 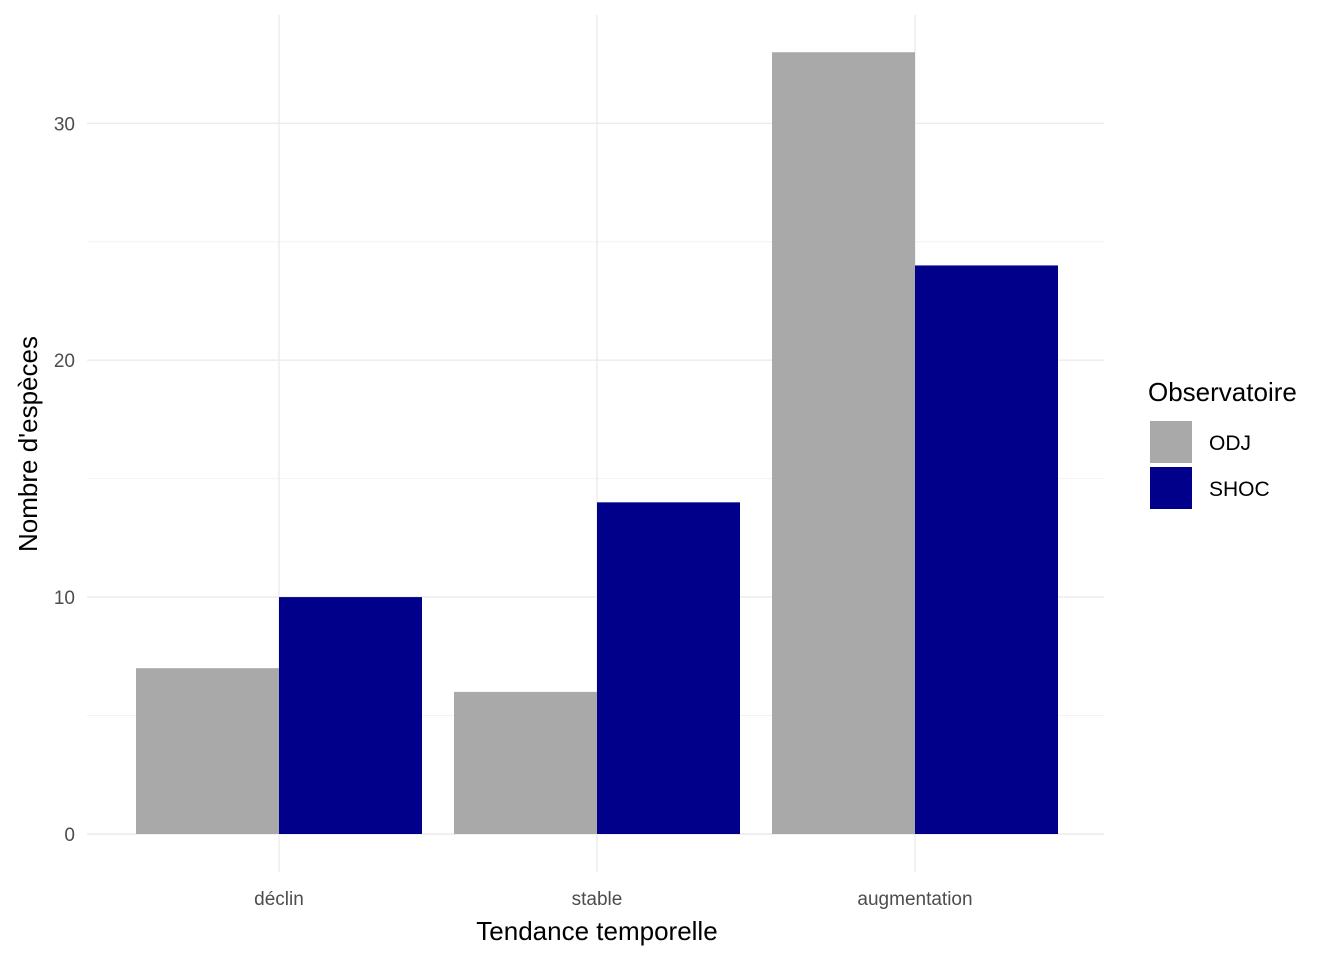 I want to click on legend-item-shoc: SHOC, so click(x=1210, y=488).